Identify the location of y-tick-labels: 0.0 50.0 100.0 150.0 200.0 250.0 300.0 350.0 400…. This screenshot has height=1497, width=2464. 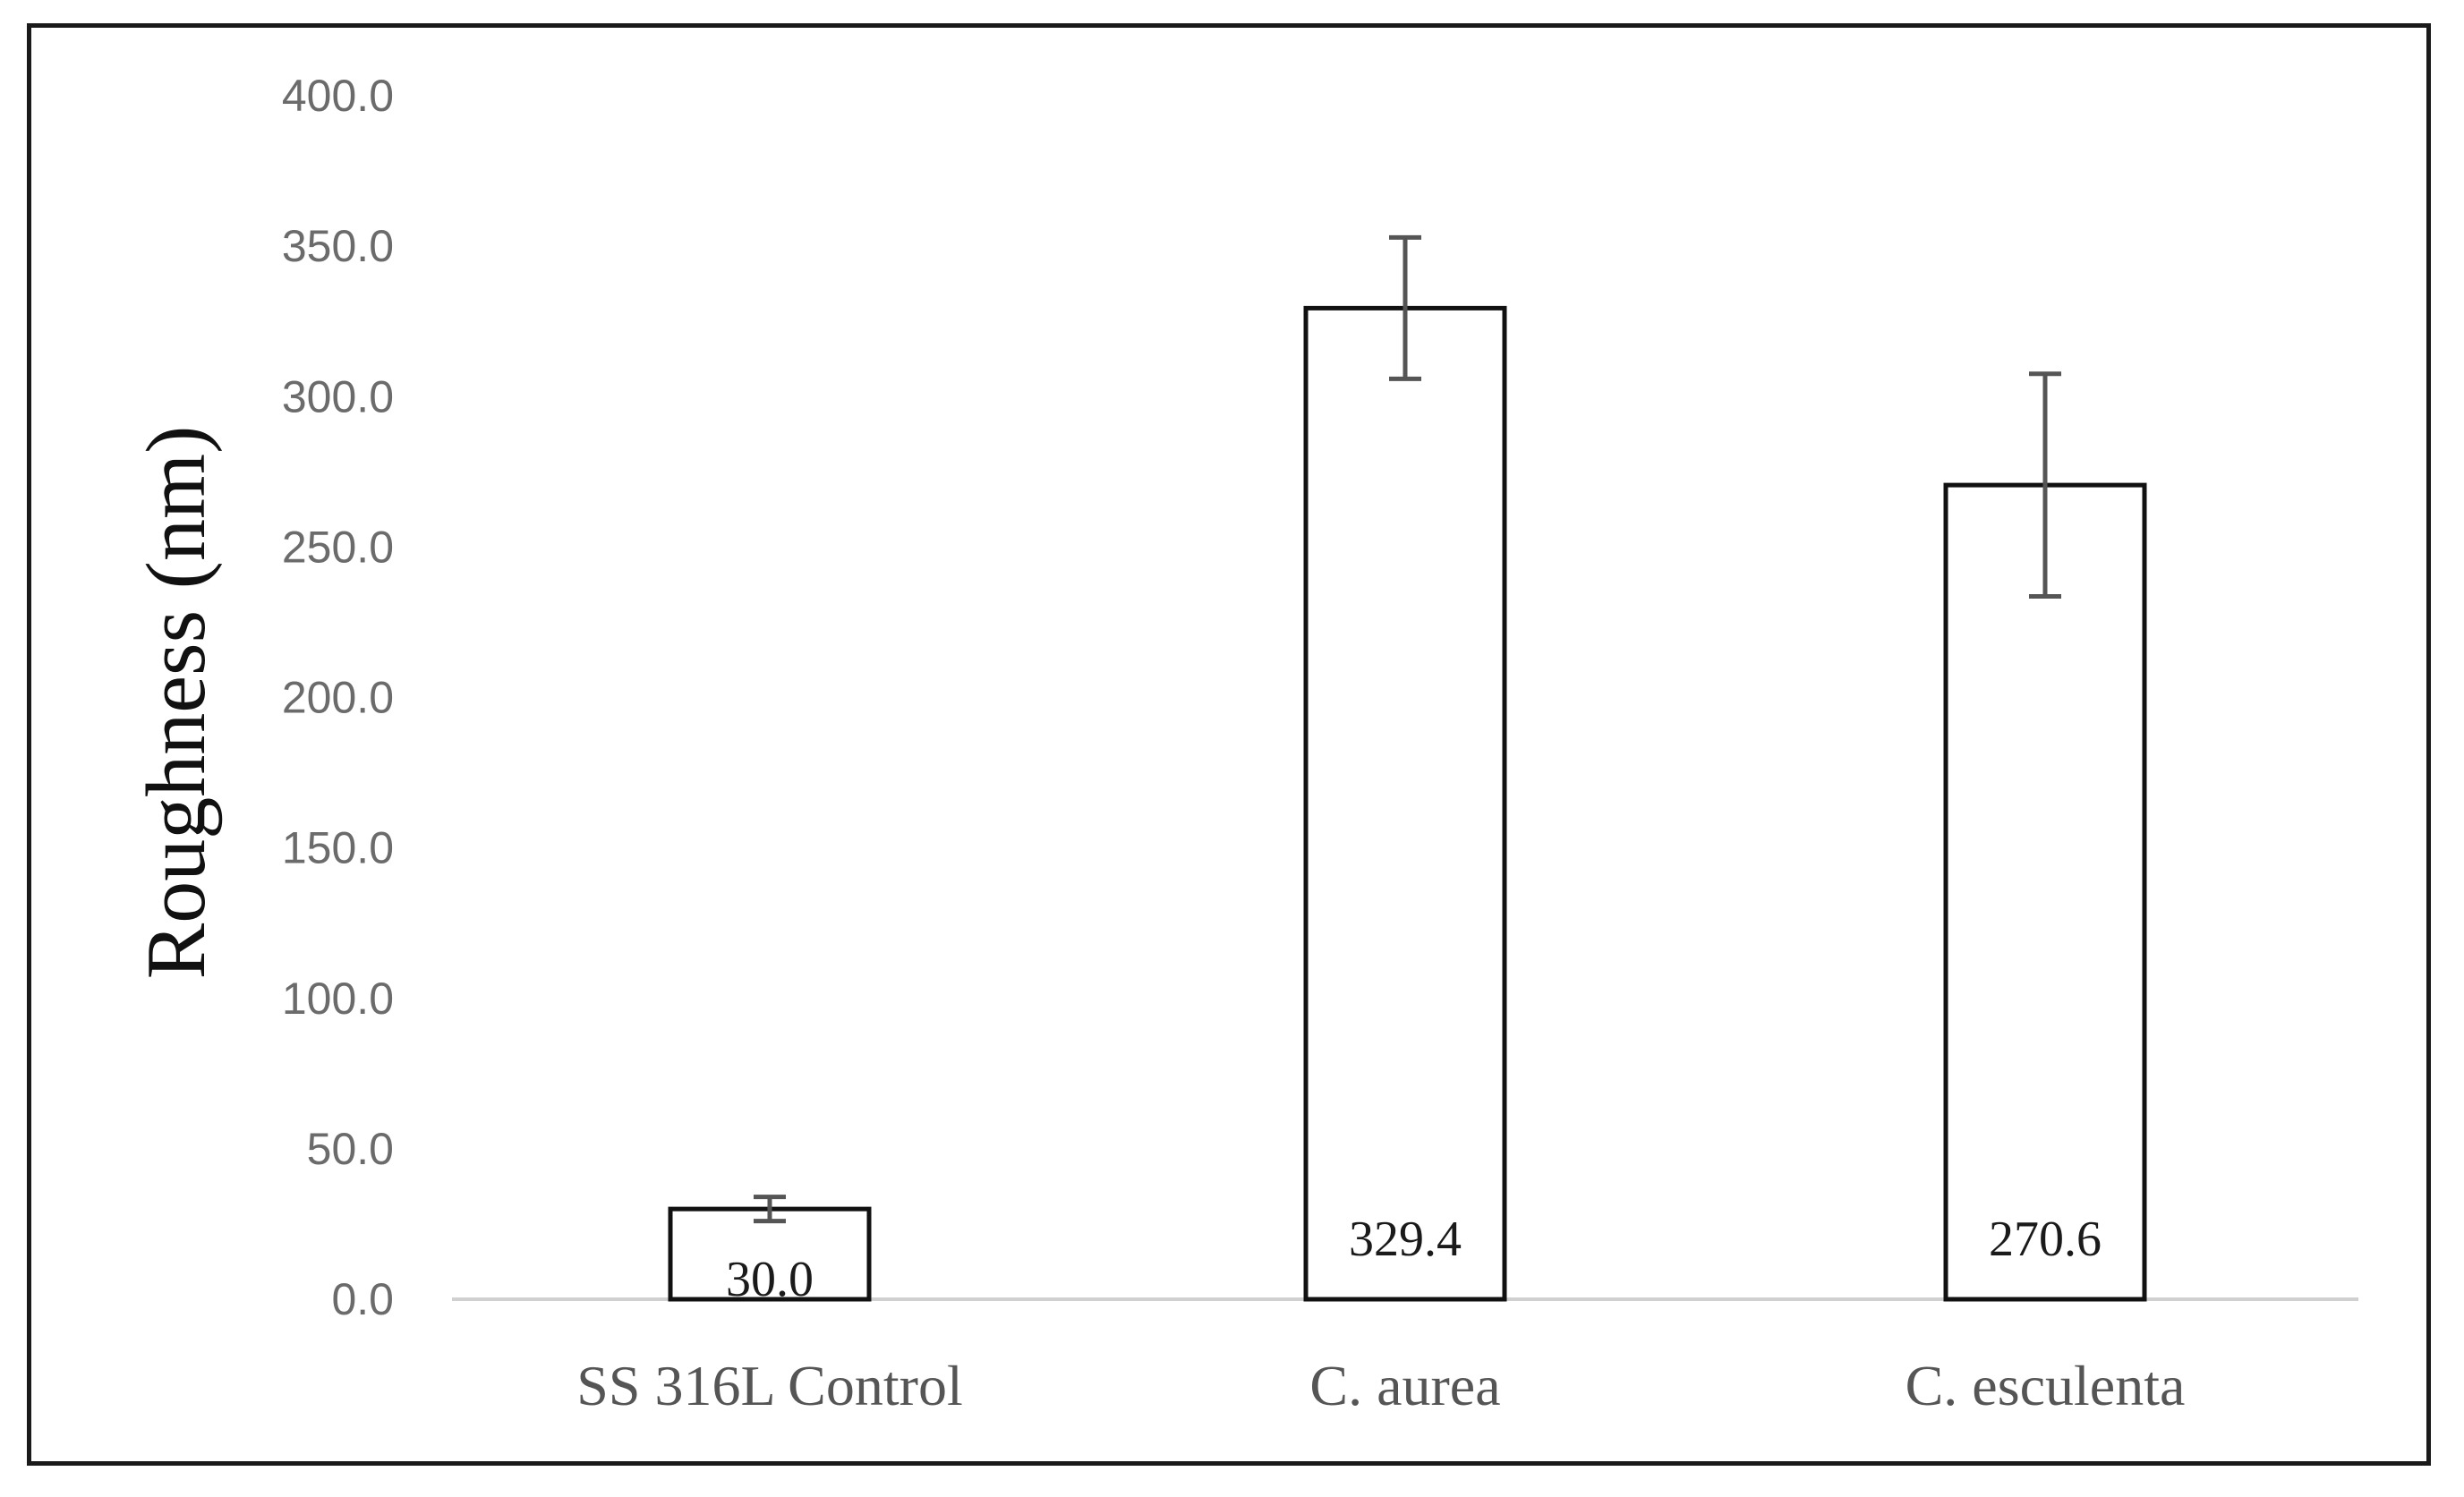
(338, 697).